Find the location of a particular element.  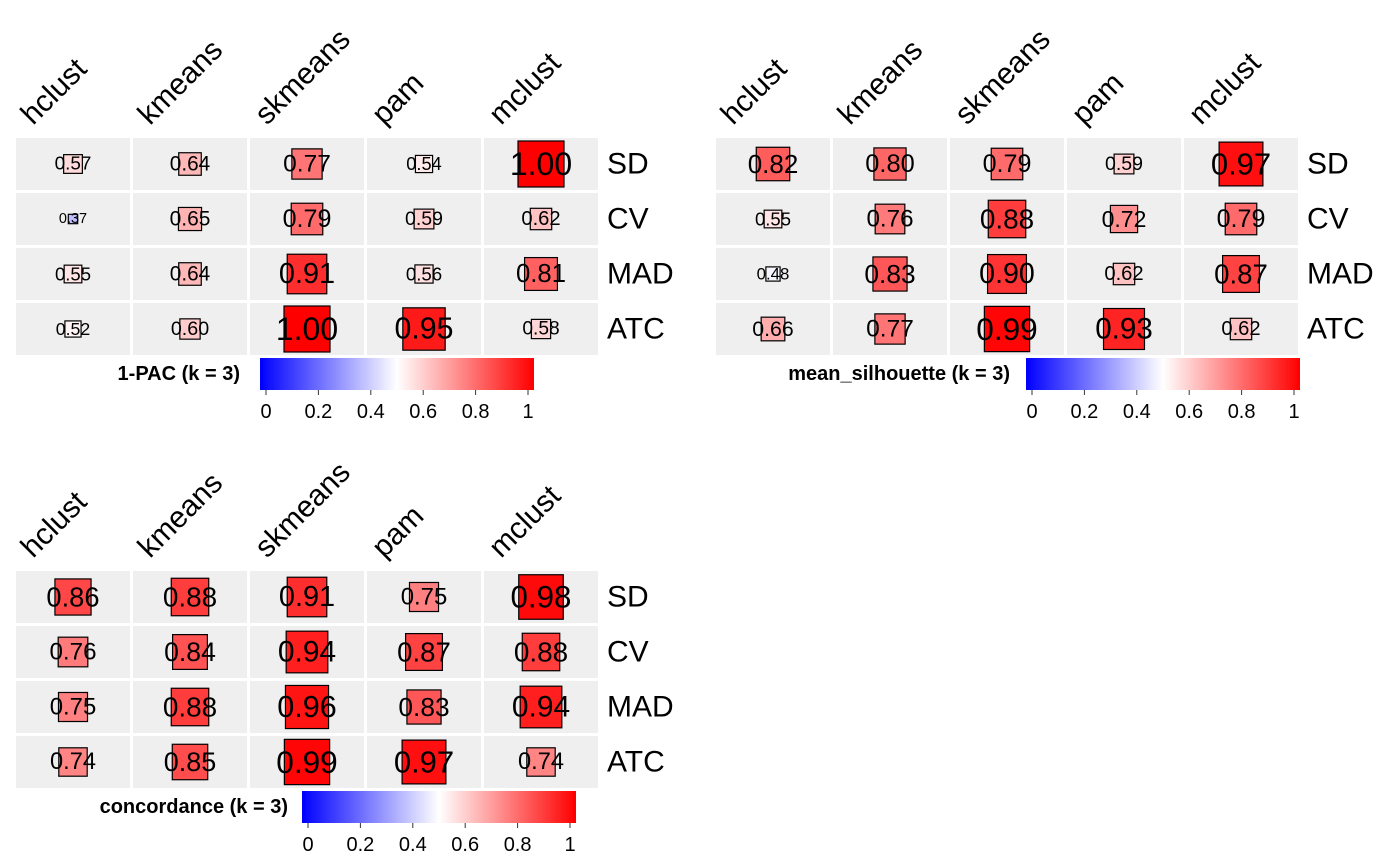

value-label: 0.37 is located at coordinates (73, 219).